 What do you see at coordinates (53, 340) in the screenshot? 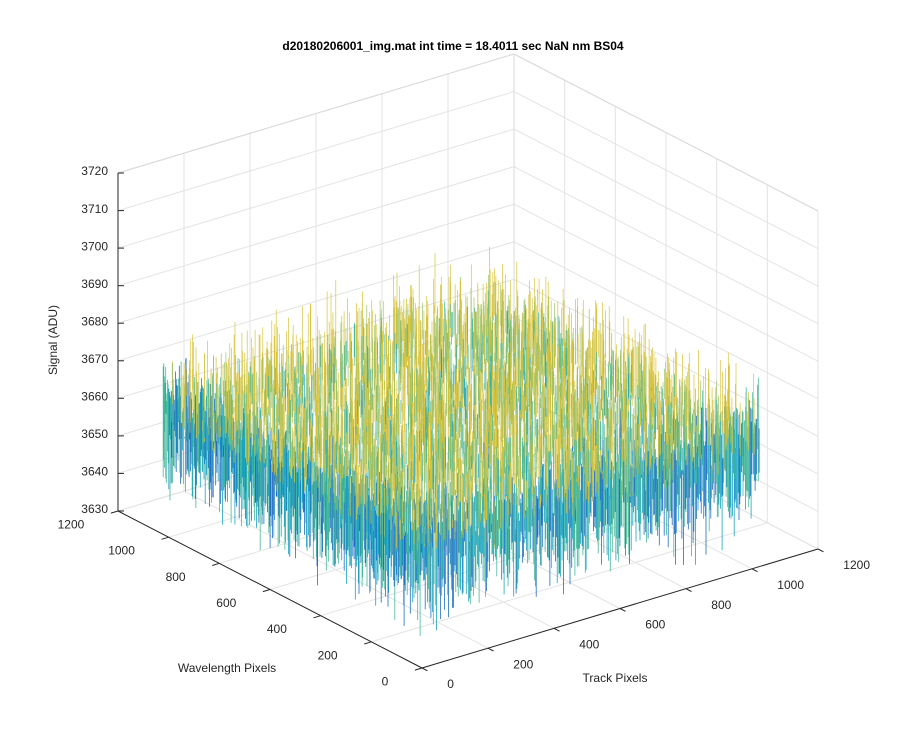
I see `z-axis-label: Signal (ADU)` at bounding box center [53, 340].